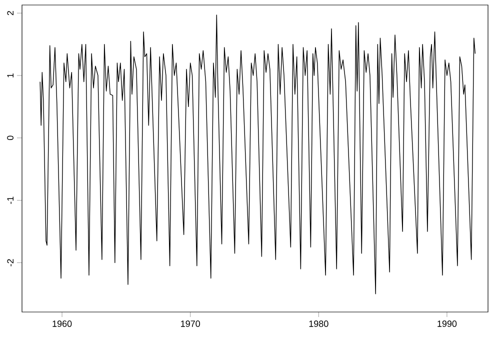  What do you see at coordinates (190, 323) in the screenshot?
I see `x-tick-label: 1970` at bounding box center [190, 323].